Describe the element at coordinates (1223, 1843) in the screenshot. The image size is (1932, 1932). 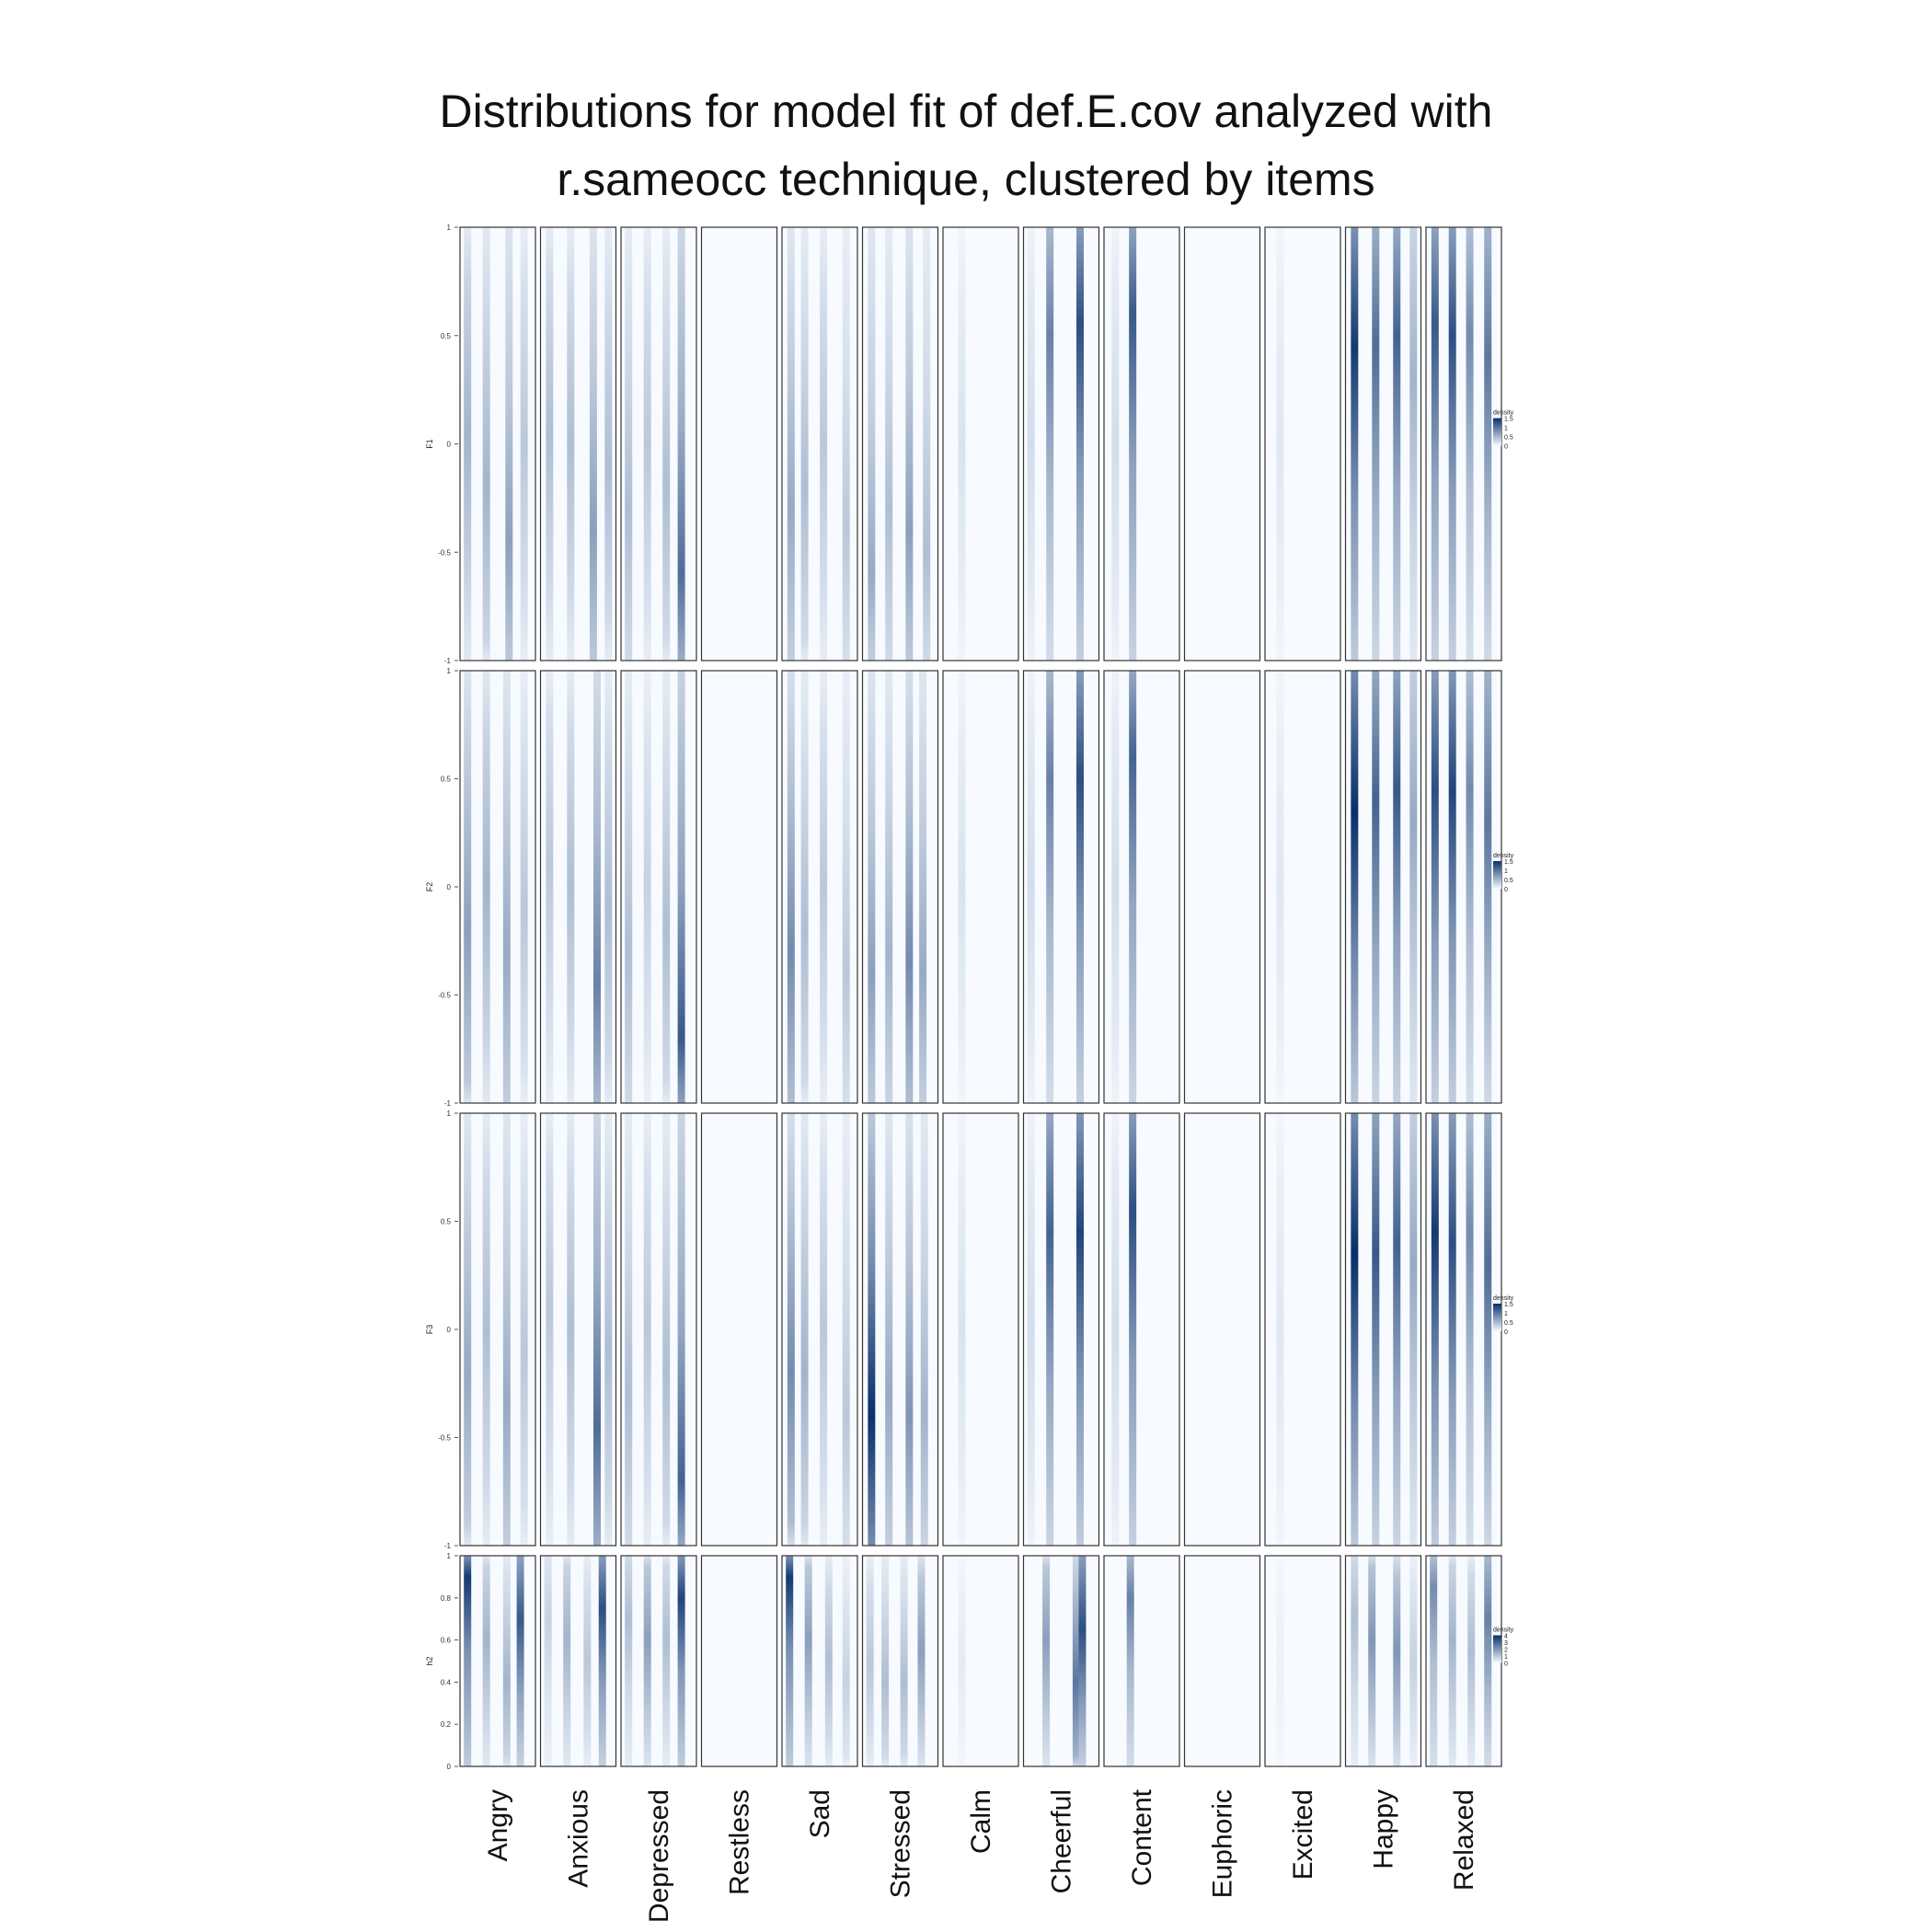
I see `category-label-euphoric: Euphoric` at that location.